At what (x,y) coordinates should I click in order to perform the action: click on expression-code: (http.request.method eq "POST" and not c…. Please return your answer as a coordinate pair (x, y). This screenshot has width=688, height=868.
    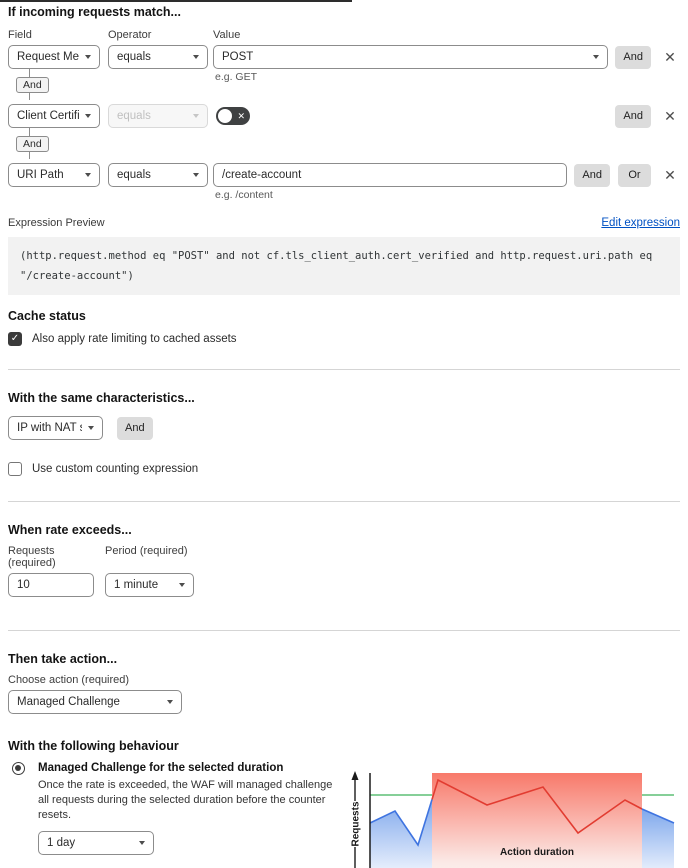
    Looking at the image, I should click on (344, 266).